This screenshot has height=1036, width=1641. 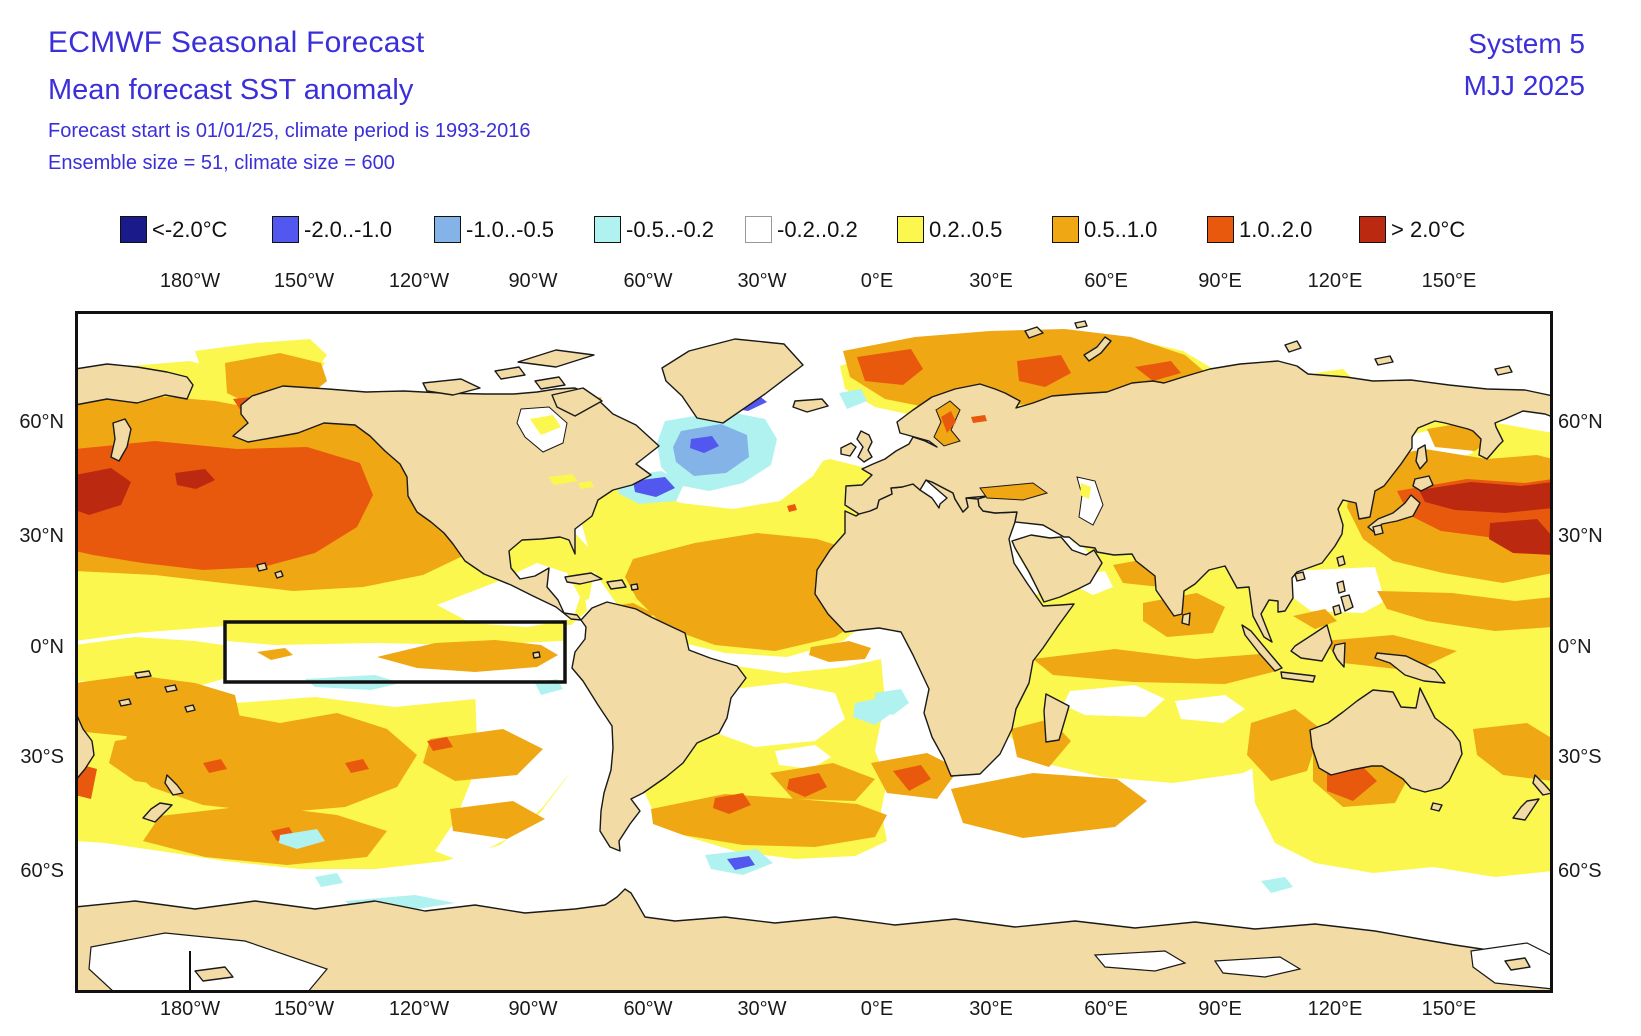 I want to click on lon-tick-label: 60°E, so click(x=1106, y=281).